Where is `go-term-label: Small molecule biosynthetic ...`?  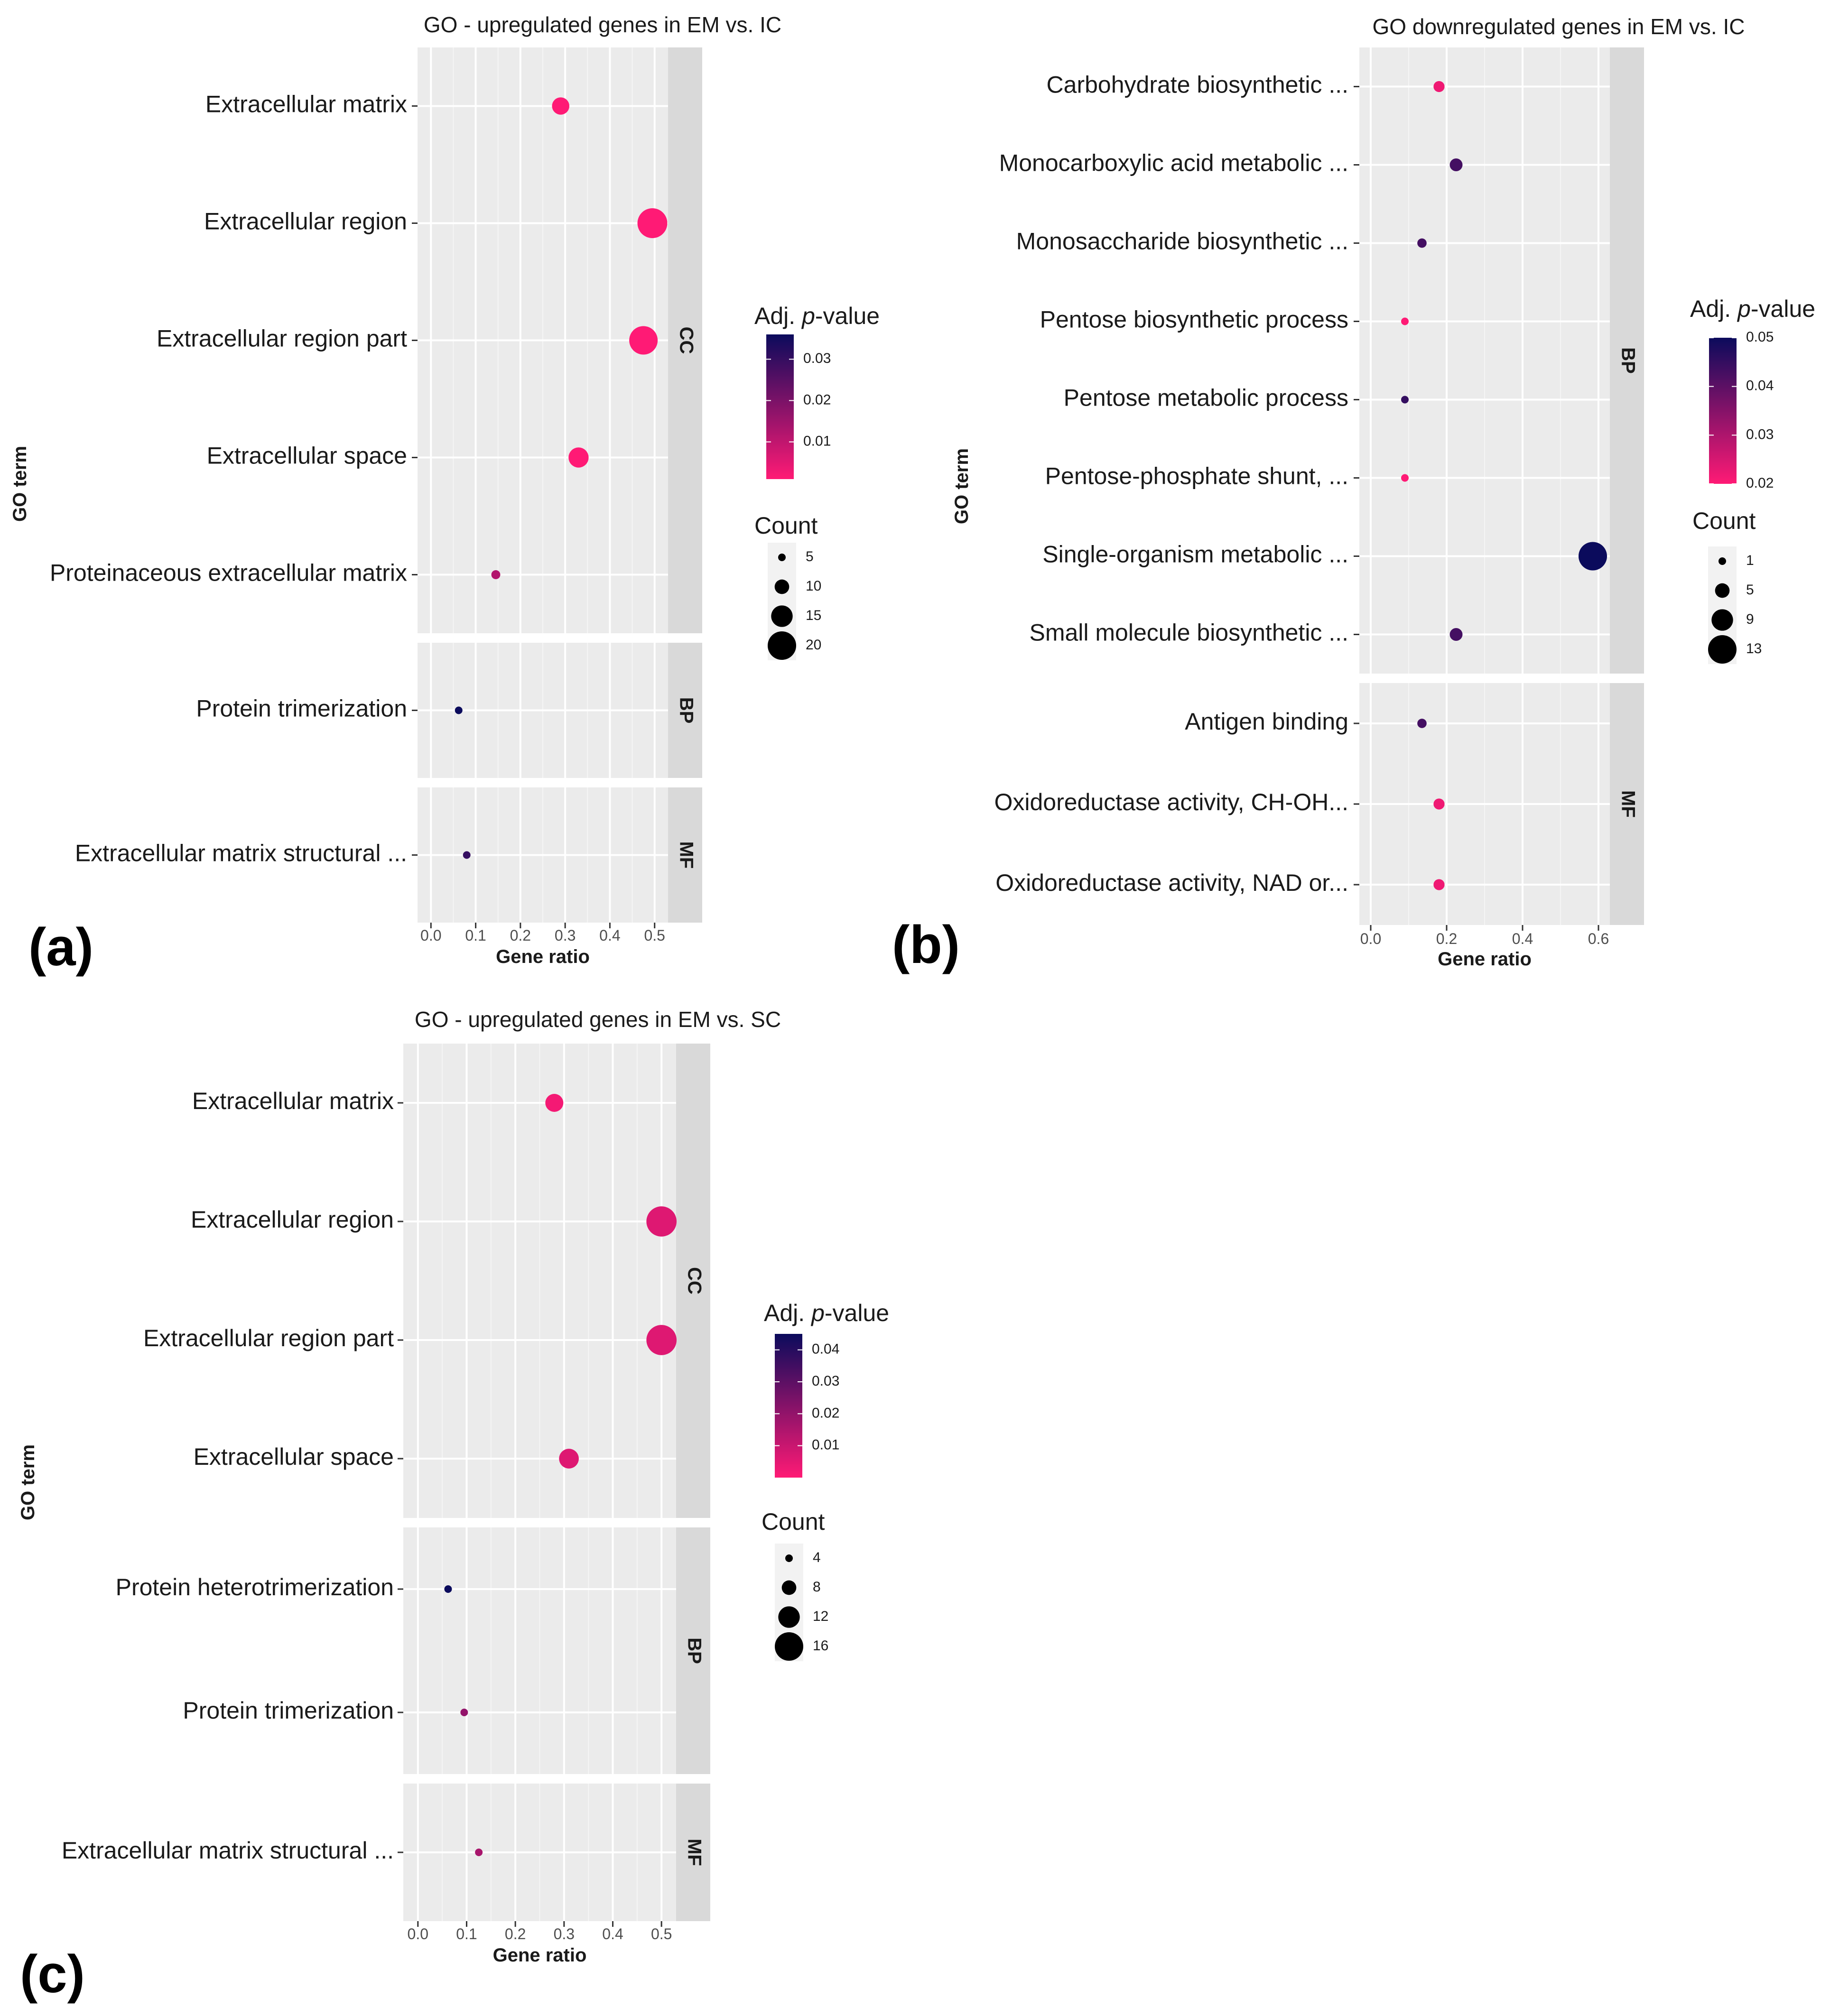
go-term-label: Small molecule biosynthetic ... is located at coordinates (1189, 633).